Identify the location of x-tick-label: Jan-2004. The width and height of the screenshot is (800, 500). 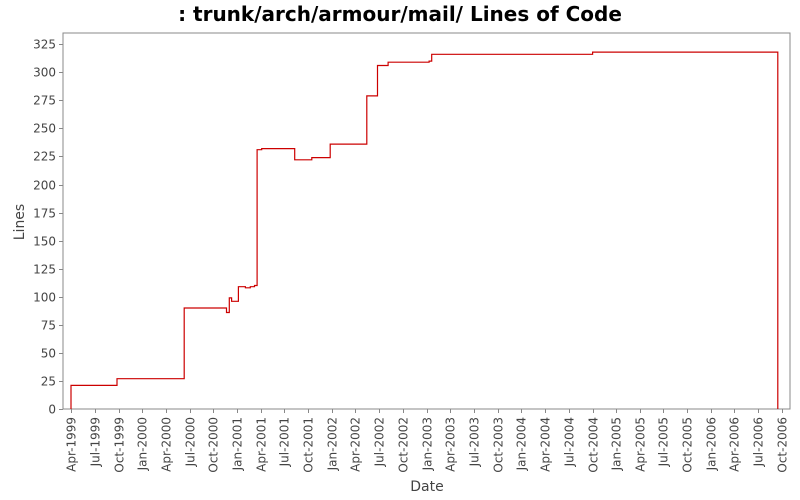
(522, 444).